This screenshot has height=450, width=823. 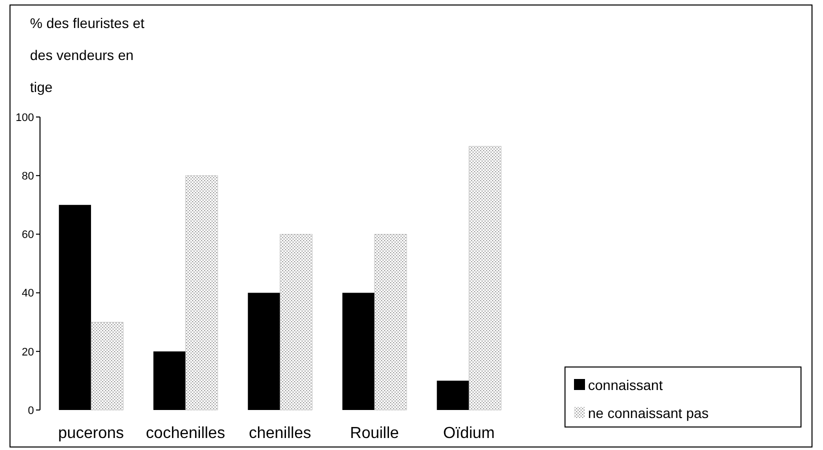 I want to click on legend-label: connaissant, so click(x=625, y=384).